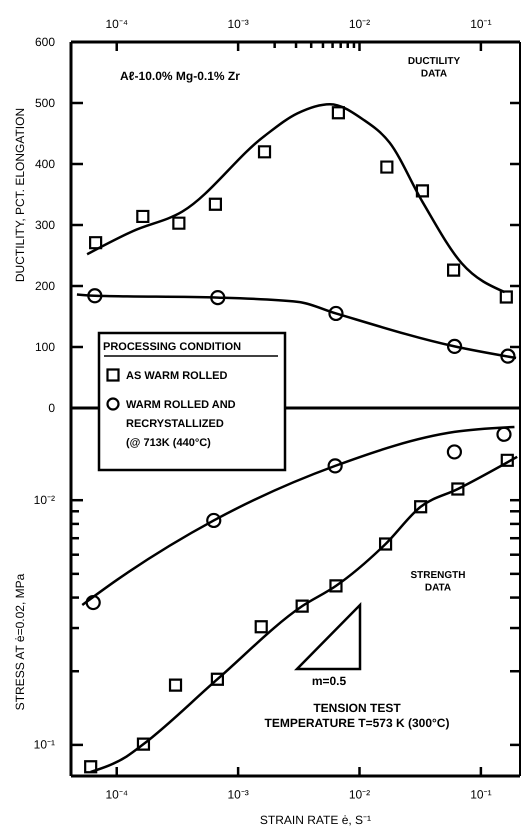  Describe the element at coordinates (20, 641) in the screenshot. I see `y-axis-title: STRESS AT ė=0.02, MPa` at that location.